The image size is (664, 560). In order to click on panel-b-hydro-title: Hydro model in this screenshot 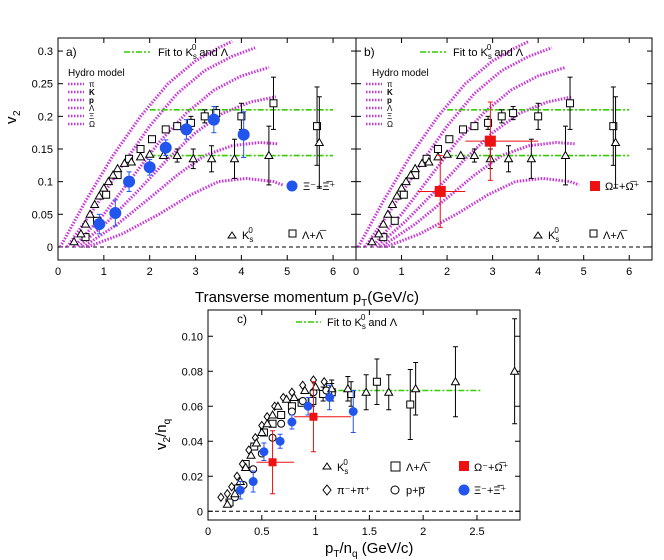, I will do `click(400, 73)`.